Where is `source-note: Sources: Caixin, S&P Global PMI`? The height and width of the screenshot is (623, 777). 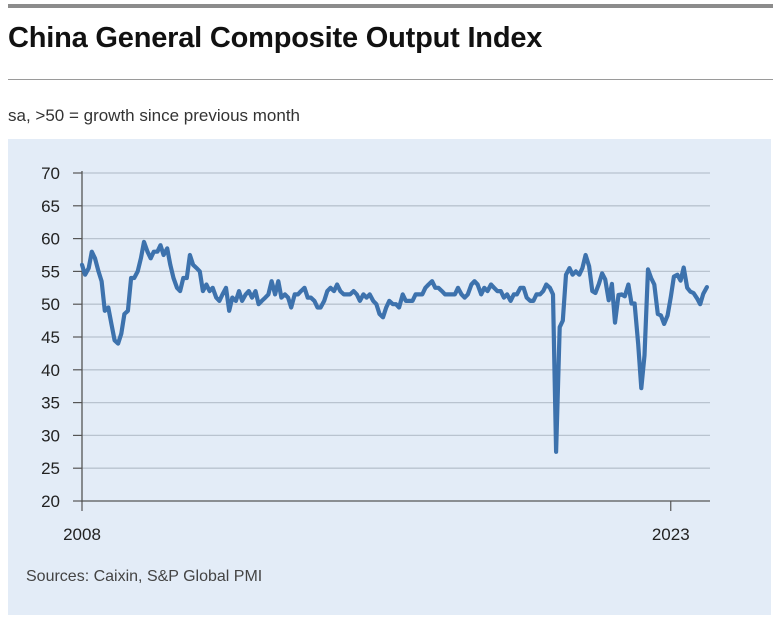 source-note: Sources: Caixin, S&P Global PMI is located at coordinates (144, 576).